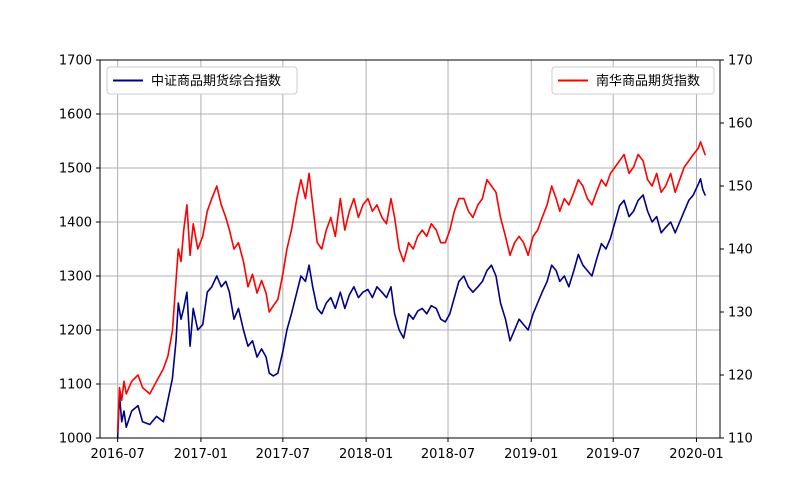 The image size is (800, 500). Describe the element at coordinates (75, 385) in the screenshot. I see `y-left-tick-label-1: 1100` at that location.